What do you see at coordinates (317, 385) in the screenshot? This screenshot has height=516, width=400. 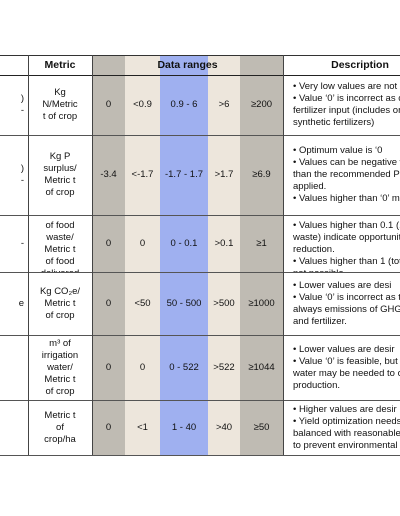 I see `description-line: production.` at bounding box center [317, 385].